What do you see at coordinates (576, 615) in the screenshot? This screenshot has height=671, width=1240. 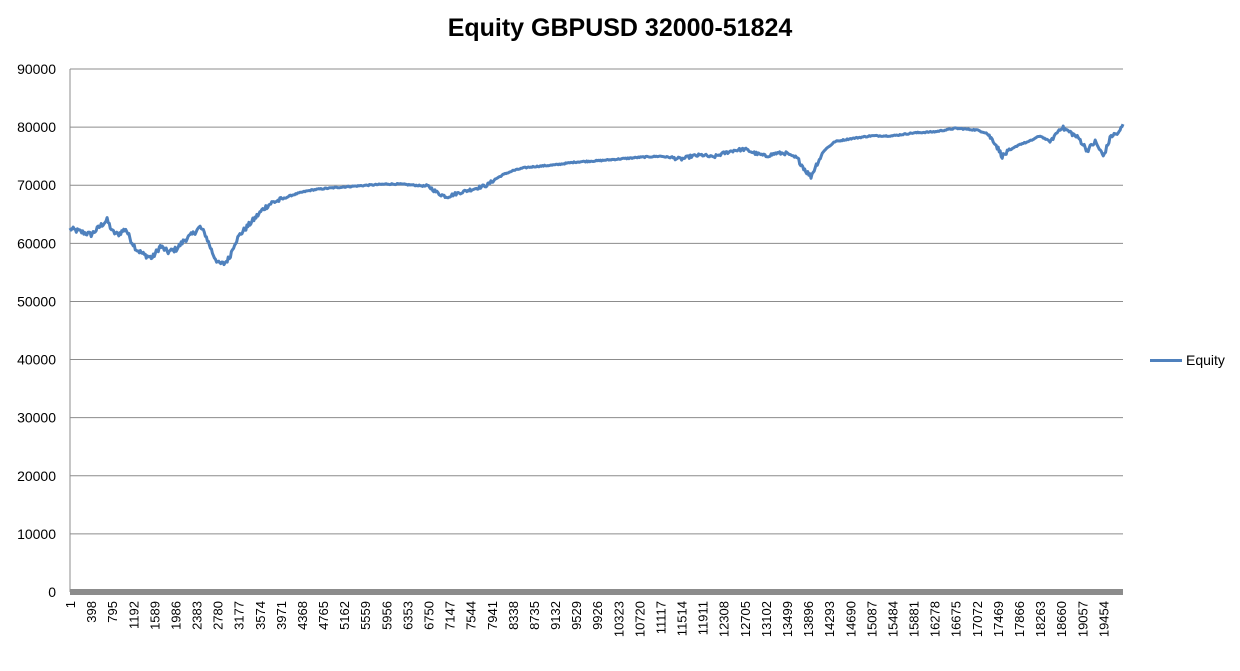 I see `x-tick-label: 9529` at bounding box center [576, 615].